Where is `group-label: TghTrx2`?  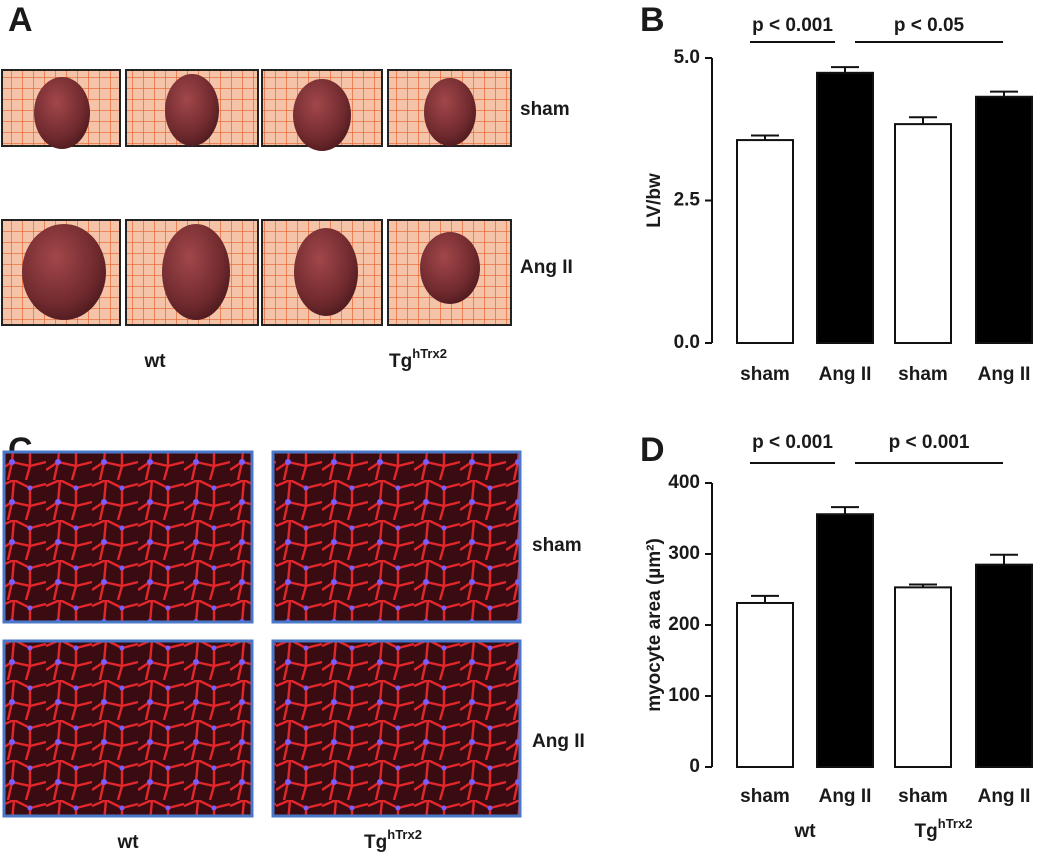 group-label: TghTrx2 is located at coordinates (944, 829).